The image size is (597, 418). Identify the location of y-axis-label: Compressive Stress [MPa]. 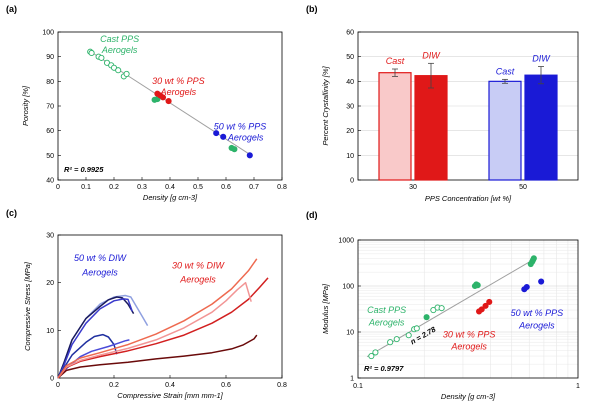
(27, 306).